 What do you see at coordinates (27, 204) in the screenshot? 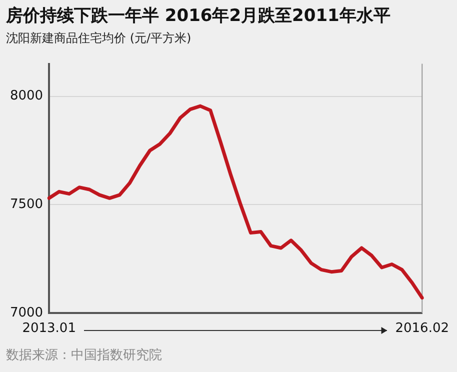
I see `y-tick-label: 7500` at bounding box center [27, 204].